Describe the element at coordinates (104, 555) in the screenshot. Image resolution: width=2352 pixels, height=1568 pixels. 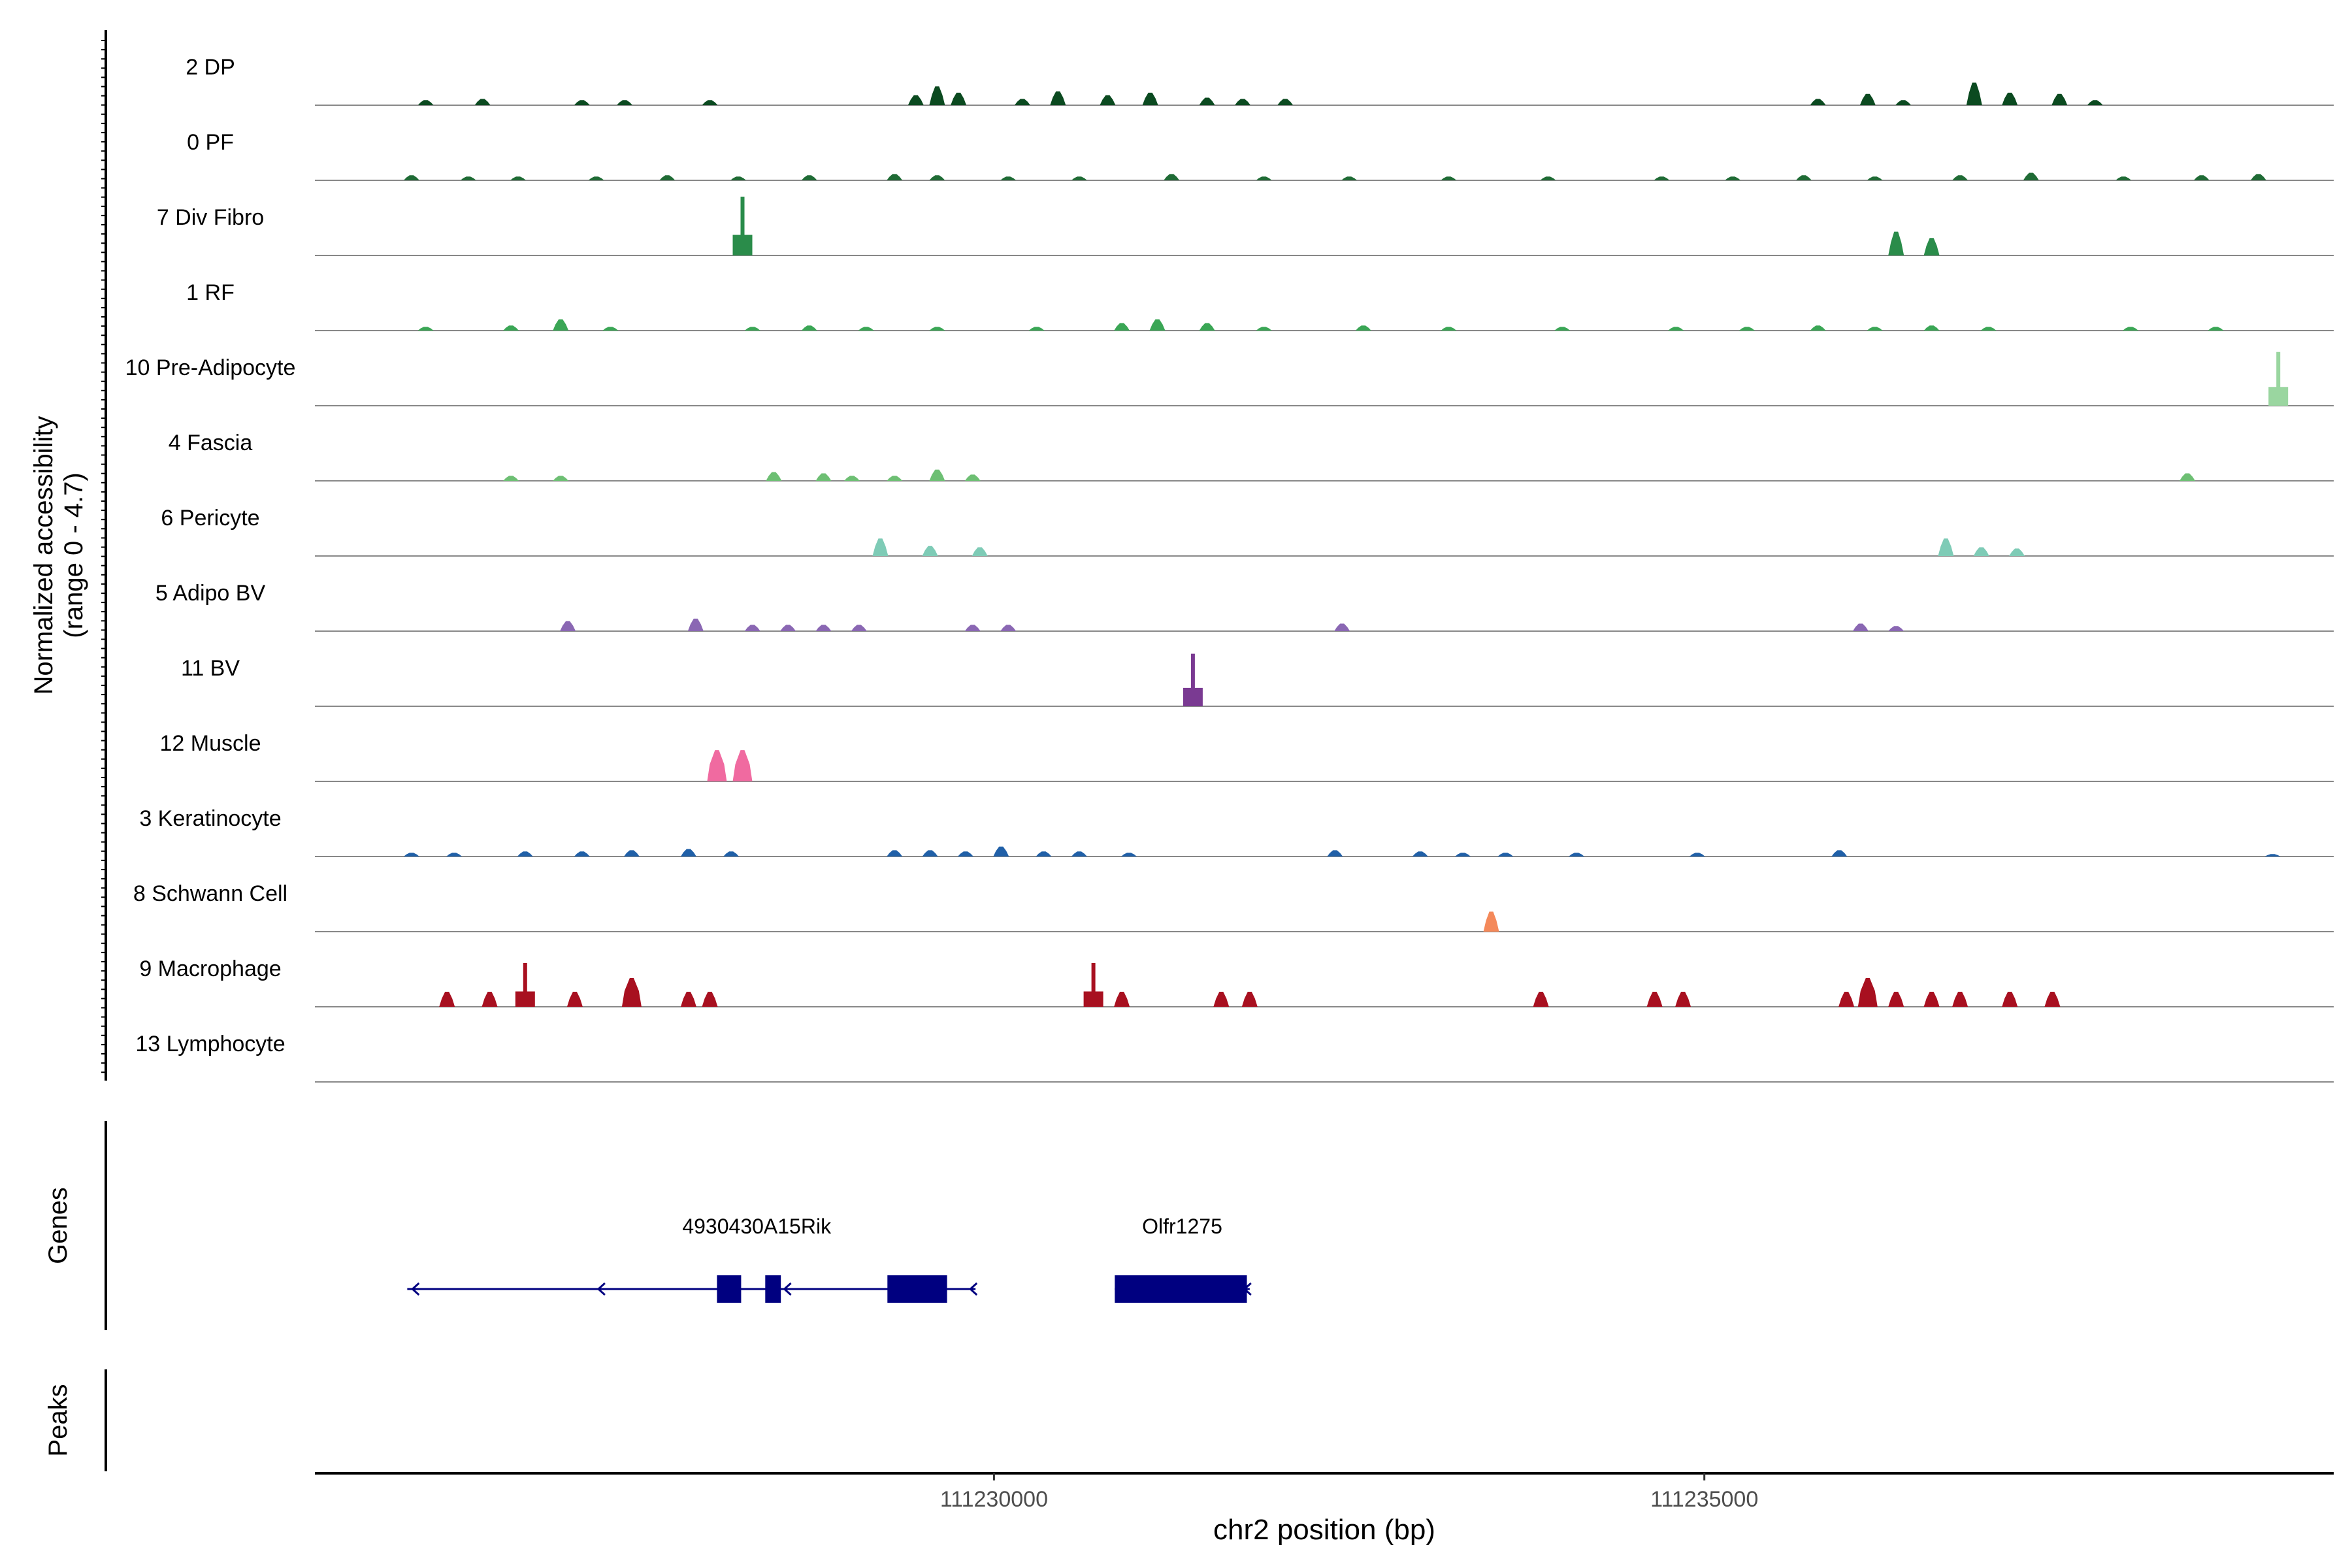
I see `coverage-y-axis` at that location.